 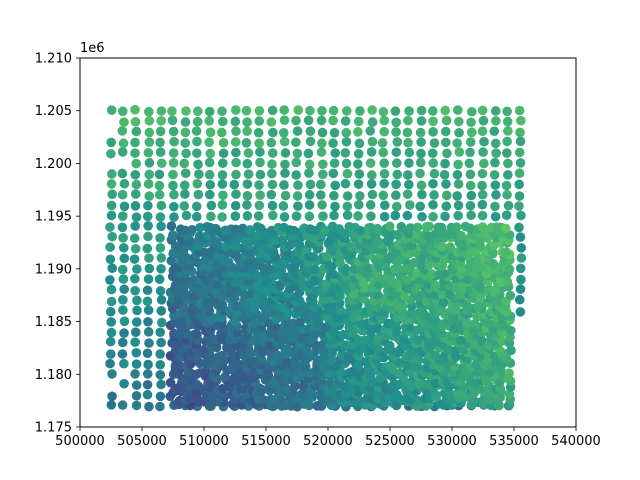 I want to click on y-axis: 1.175 1.180 1.185 1.190 1.195 1.200 1.205 1.210, so click(x=57, y=244).